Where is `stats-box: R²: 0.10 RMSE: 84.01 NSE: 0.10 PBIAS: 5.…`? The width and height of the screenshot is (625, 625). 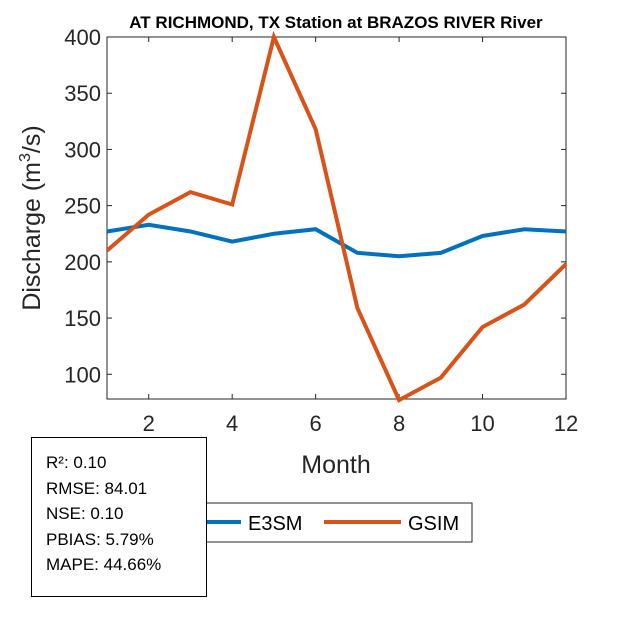 stats-box: R²: 0.10 RMSE: 84.01 NSE: 0.10 PBIAS: 5.… is located at coordinates (119, 517).